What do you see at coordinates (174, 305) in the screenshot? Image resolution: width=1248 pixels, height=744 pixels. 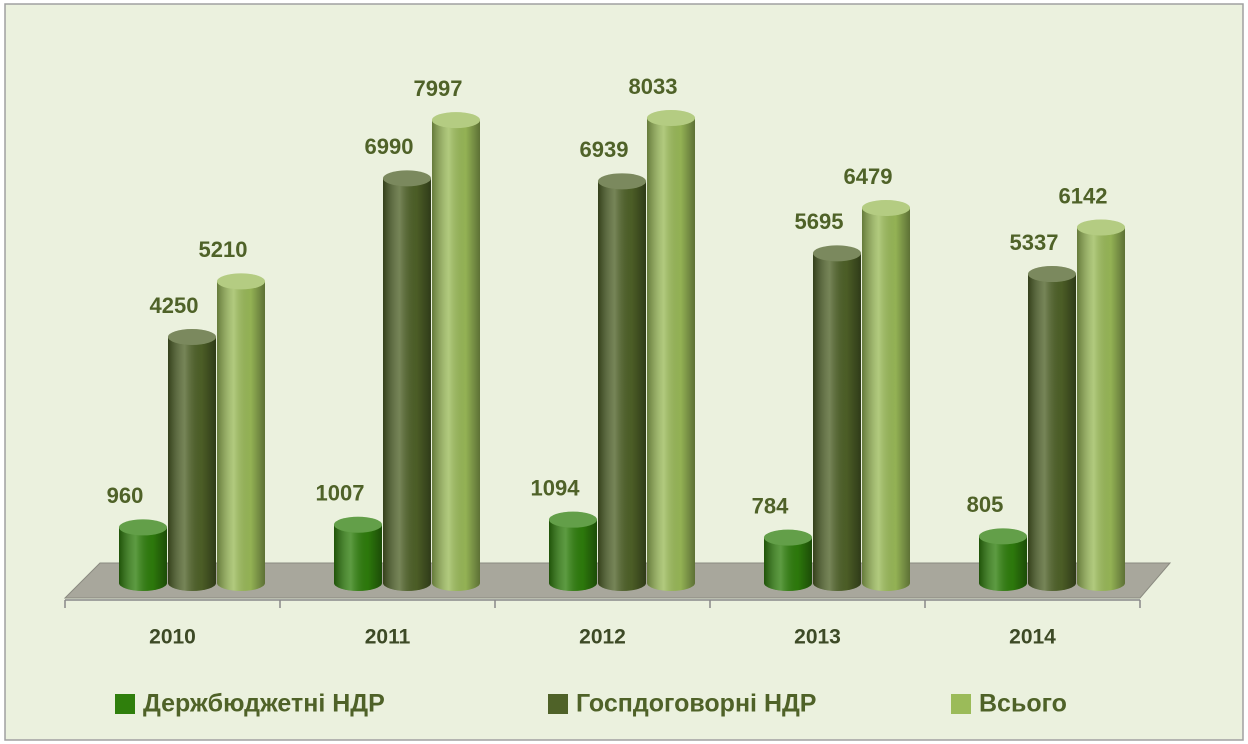 I see `value-label: 4250` at bounding box center [174, 305].